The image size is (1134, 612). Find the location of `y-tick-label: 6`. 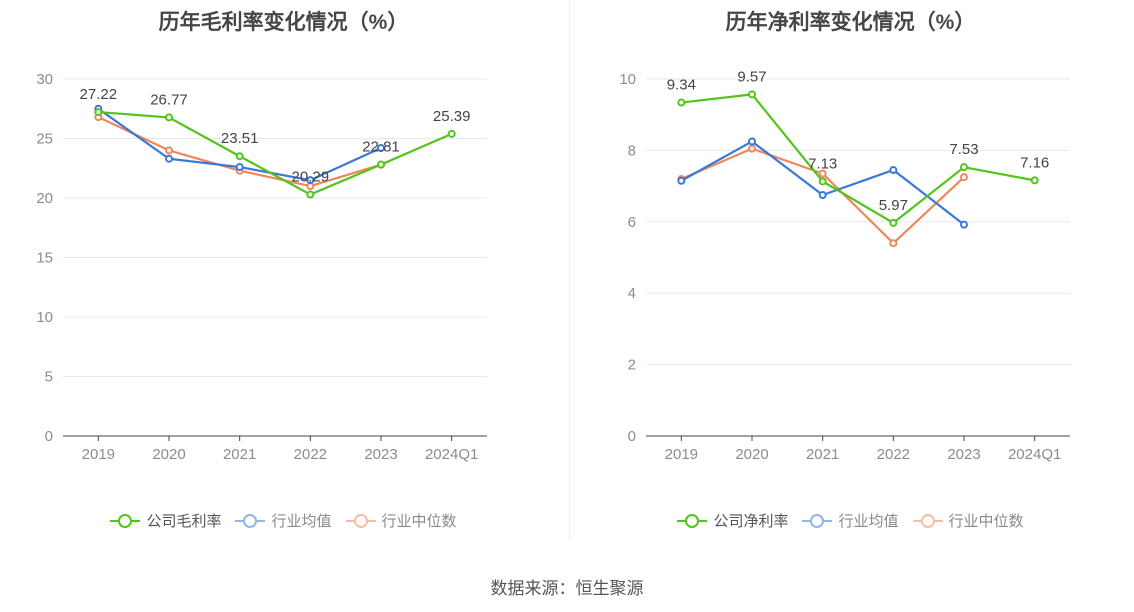

y-tick-label: 6 is located at coordinates (632, 222).